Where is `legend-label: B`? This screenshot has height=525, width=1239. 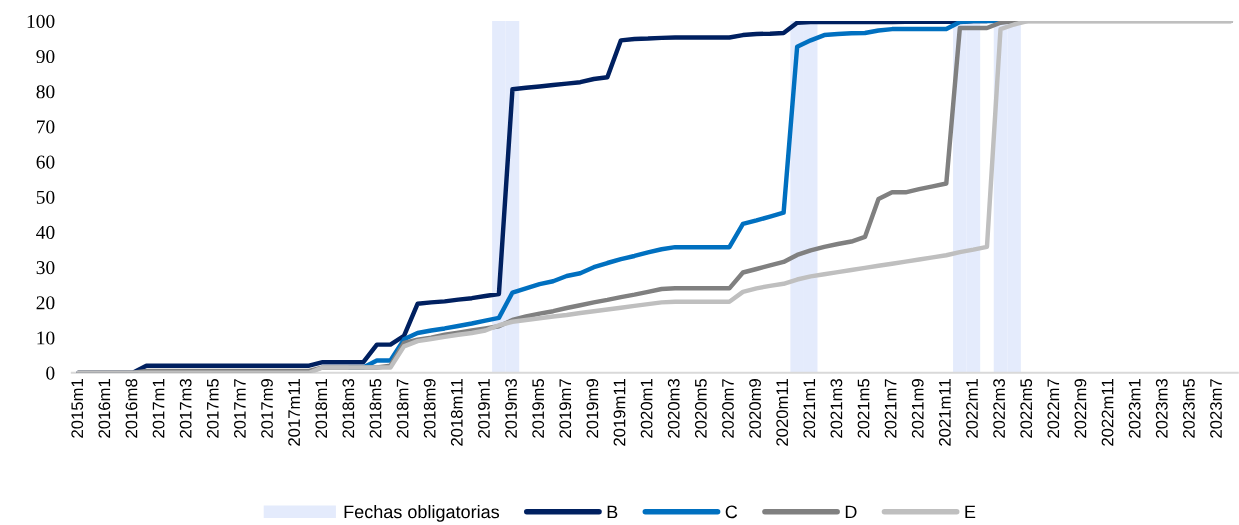
legend-label: B is located at coordinates (612, 512).